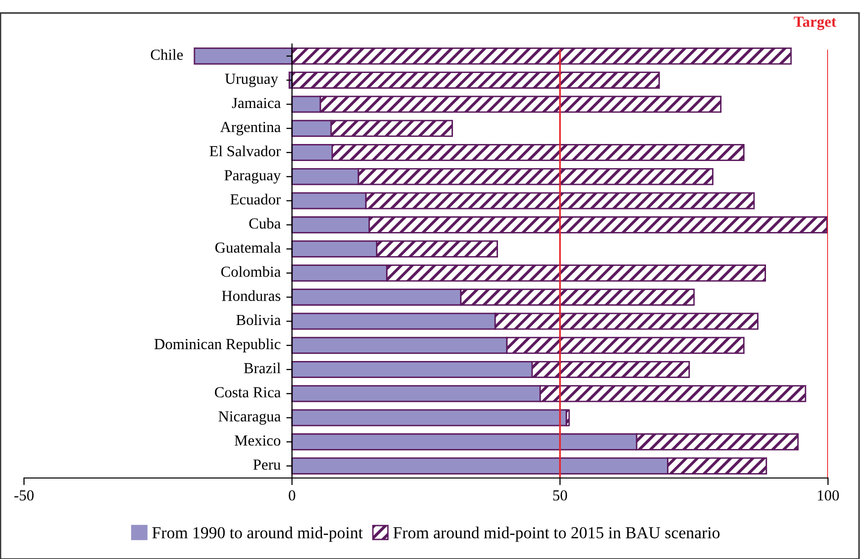  I want to click on x-tick-label: 0, so click(292, 495).